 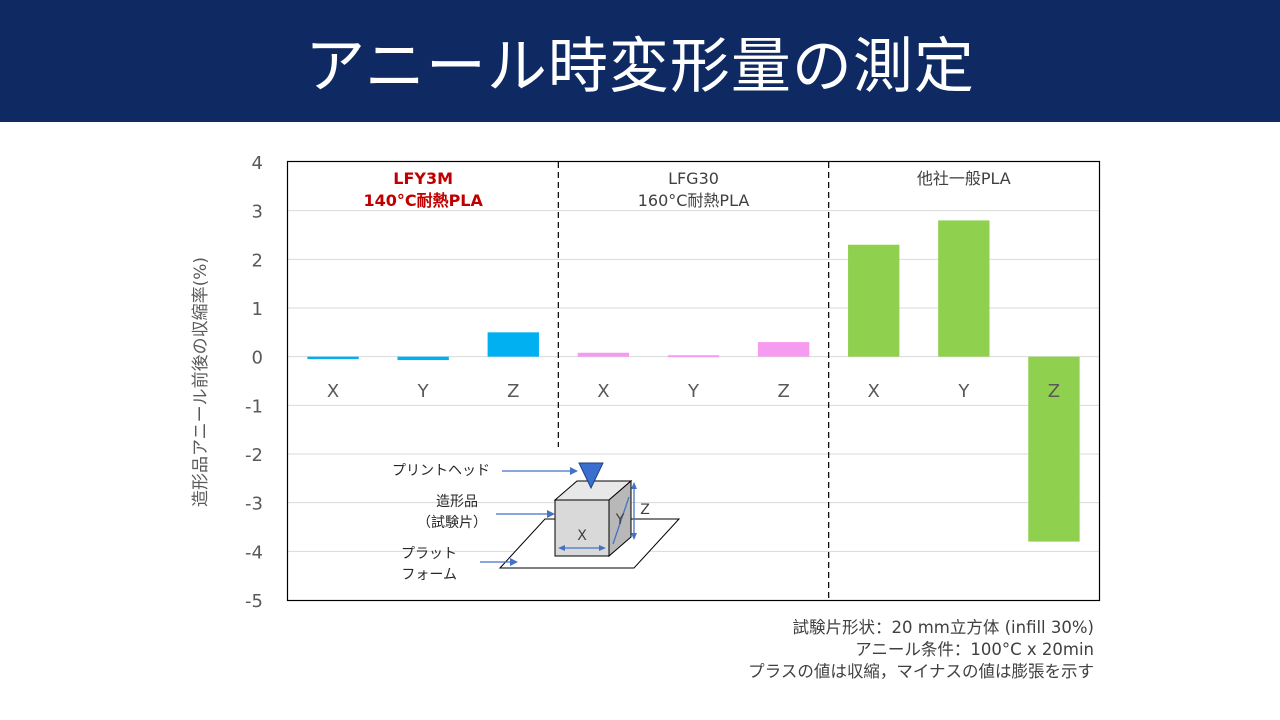 I want to click on diagram-y-label: Y, so click(x=620, y=520).